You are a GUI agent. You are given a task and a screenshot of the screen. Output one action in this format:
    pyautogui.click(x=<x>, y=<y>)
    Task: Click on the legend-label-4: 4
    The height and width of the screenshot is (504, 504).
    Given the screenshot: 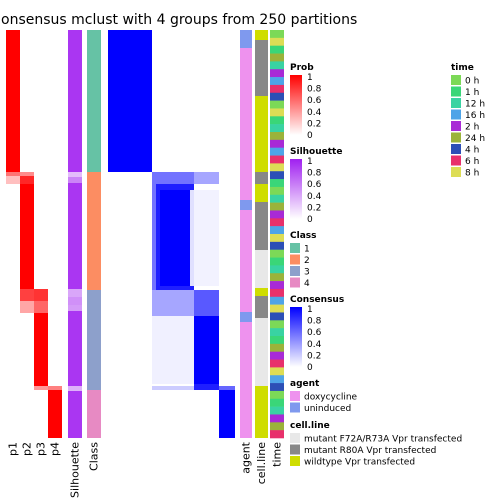 What is the action you would take?
    pyautogui.click(x=307, y=284)
    